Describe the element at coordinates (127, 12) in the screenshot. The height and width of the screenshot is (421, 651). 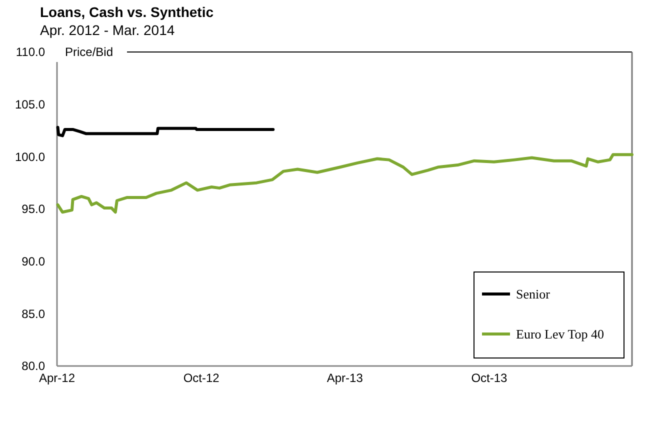
I see `chart-title: Loans, Cash vs. Synthetic` at that location.